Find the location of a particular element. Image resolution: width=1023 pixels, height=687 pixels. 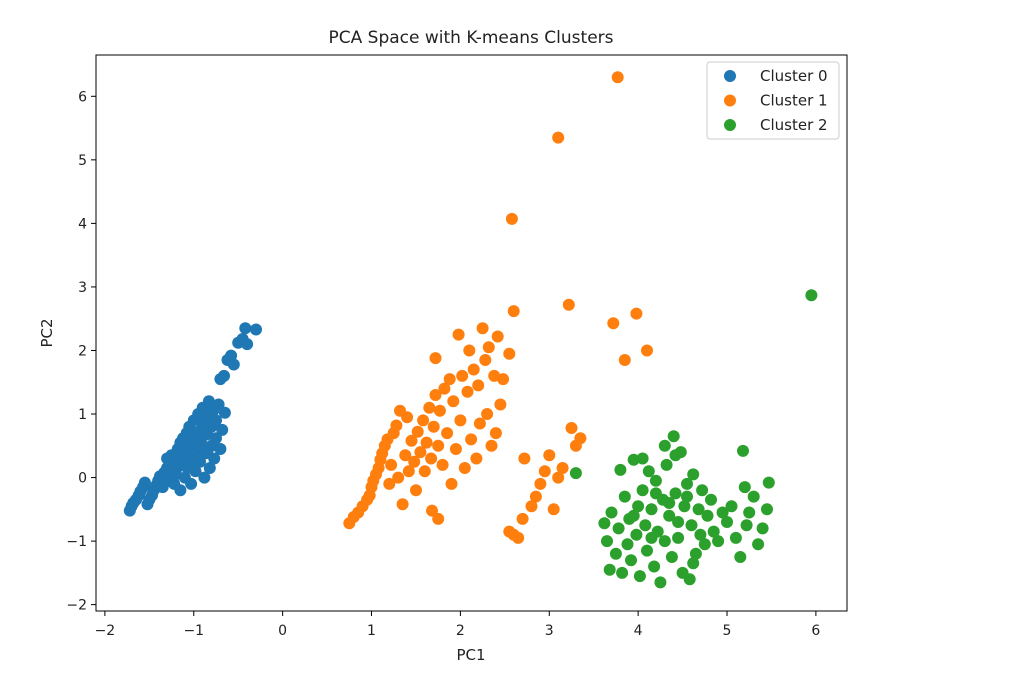

y-axis-title: PC2 is located at coordinates (47, 332).